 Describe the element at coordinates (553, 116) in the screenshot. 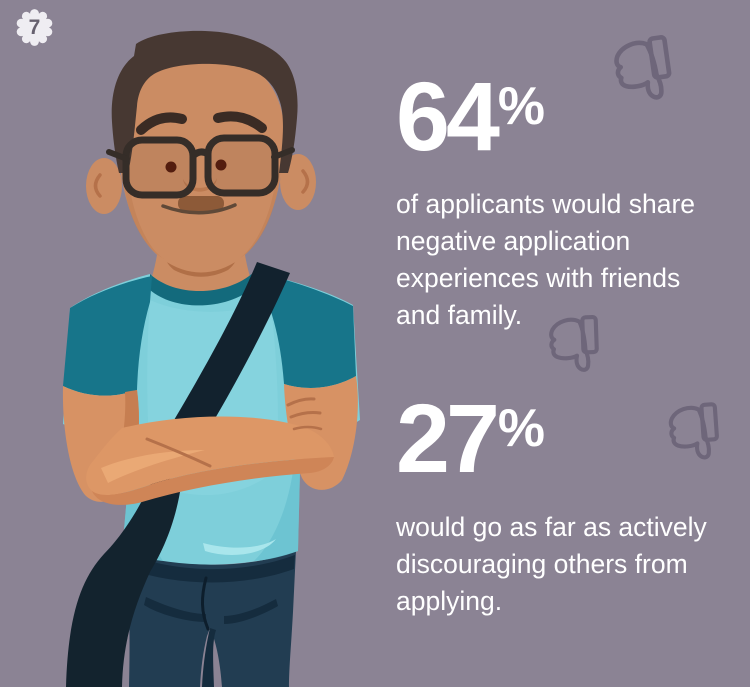

I see `stat-value: 64 %` at that location.